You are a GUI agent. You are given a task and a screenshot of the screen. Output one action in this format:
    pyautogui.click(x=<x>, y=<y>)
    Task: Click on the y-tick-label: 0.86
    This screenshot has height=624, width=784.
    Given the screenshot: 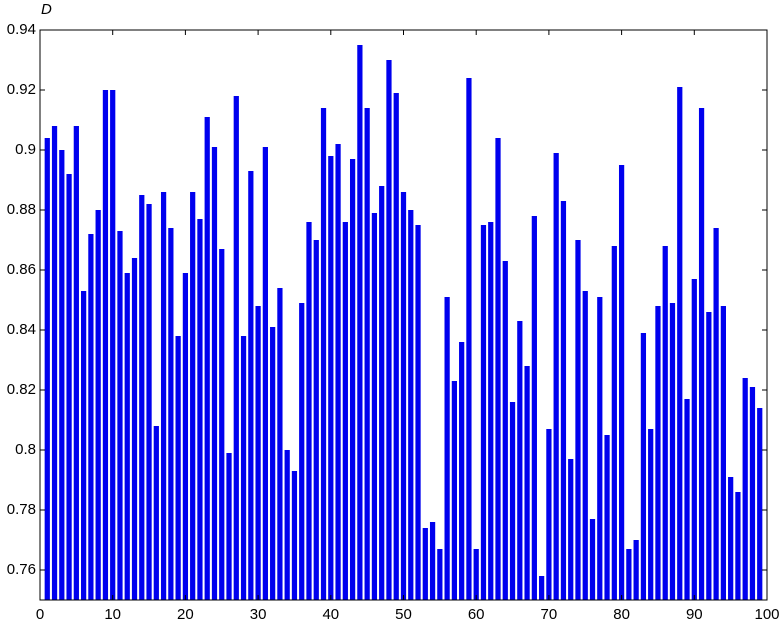 What is the action you would take?
    pyautogui.click(x=21, y=269)
    